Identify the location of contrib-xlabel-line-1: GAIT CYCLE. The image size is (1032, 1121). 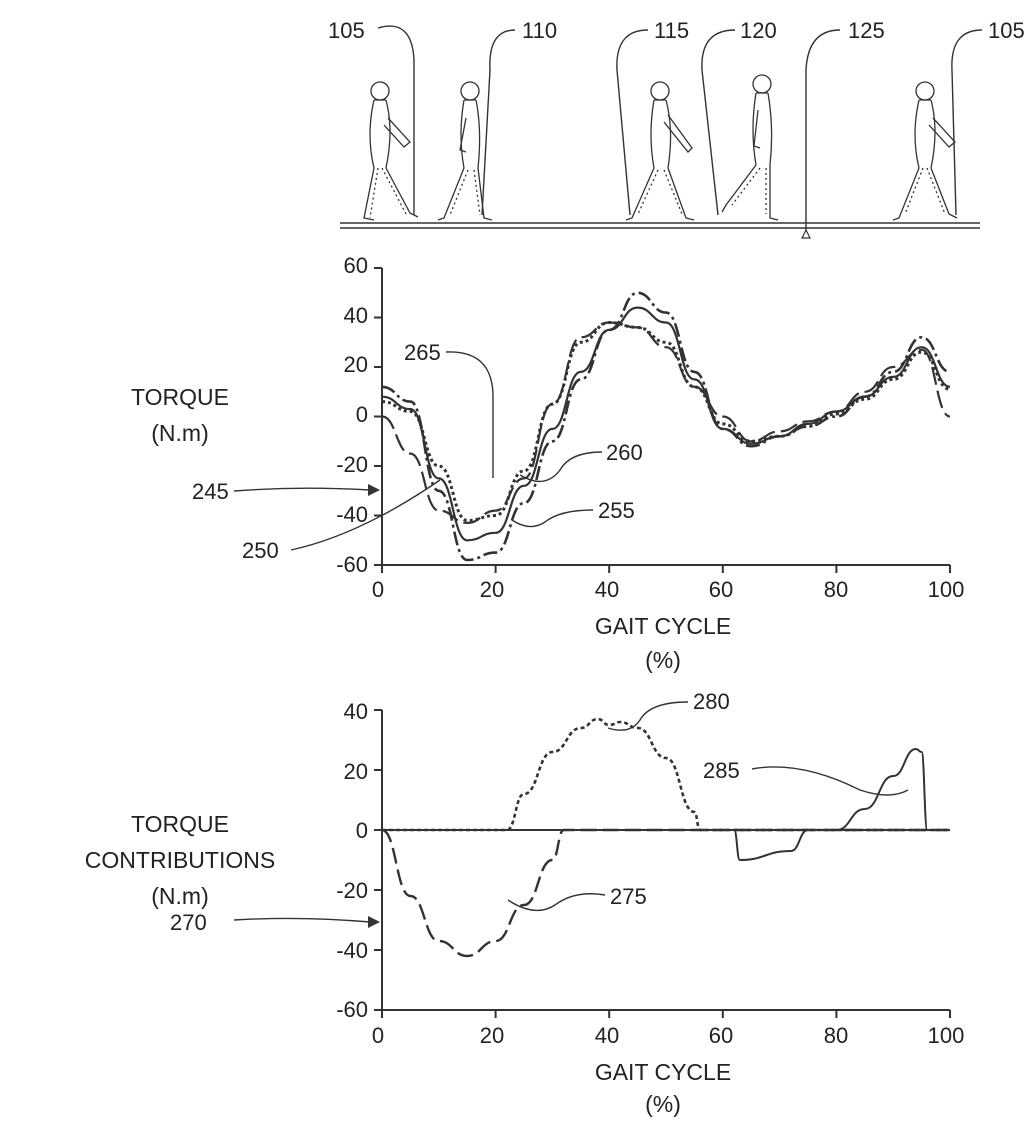
(663, 1072).